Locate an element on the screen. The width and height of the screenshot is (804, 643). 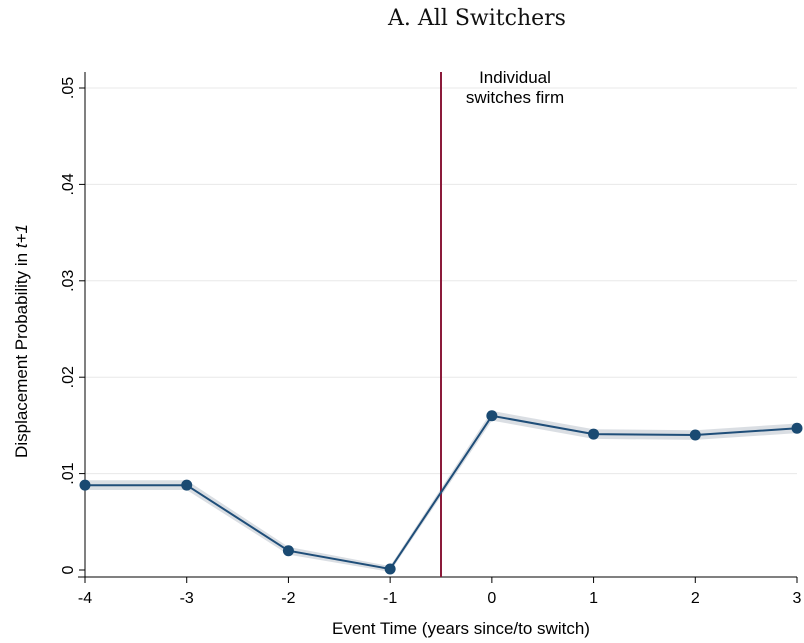
x-tick-label: 1 is located at coordinates (593, 598).